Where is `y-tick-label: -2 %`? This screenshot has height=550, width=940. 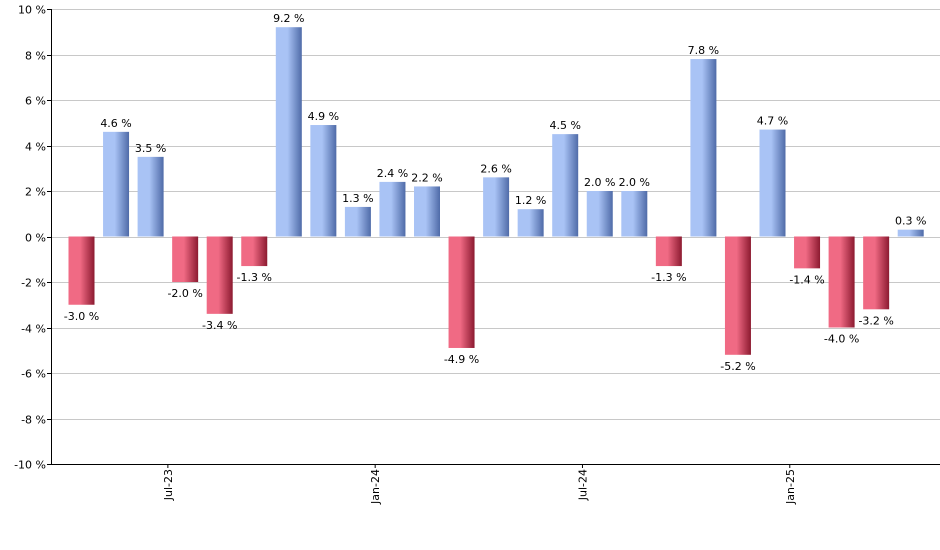
y-tick-label: -2 % is located at coordinates (33, 283).